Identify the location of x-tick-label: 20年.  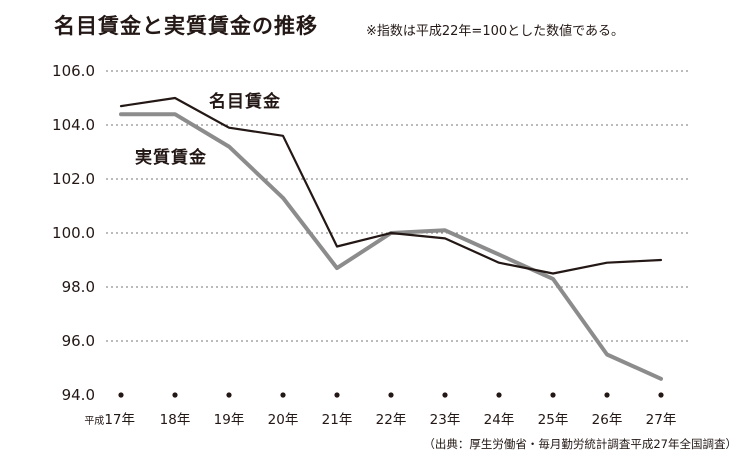
(283, 420).